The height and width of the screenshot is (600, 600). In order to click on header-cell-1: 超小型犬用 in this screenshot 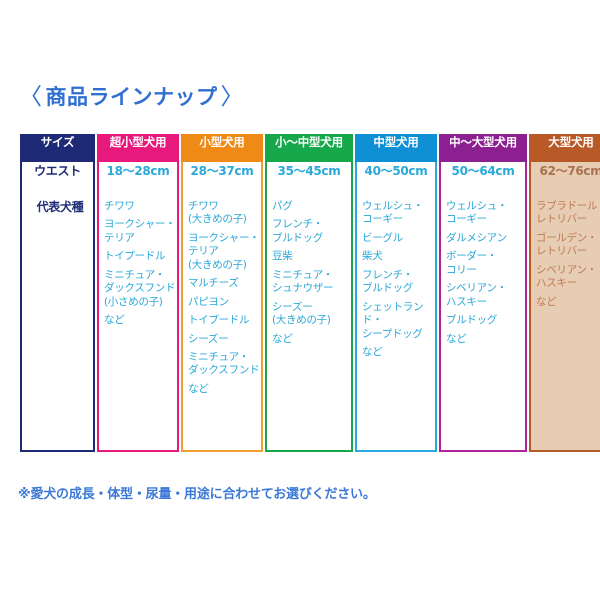, I will do `click(138, 148)`.